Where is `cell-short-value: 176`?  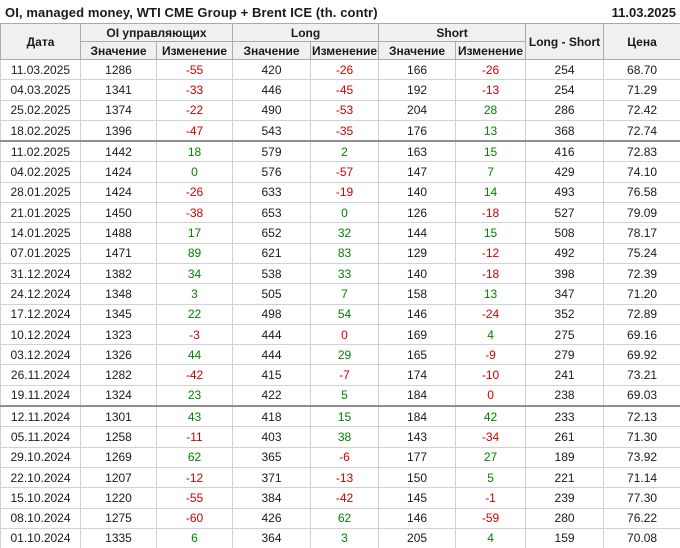
cell-short-value: 176 is located at coordinates (417, 131).